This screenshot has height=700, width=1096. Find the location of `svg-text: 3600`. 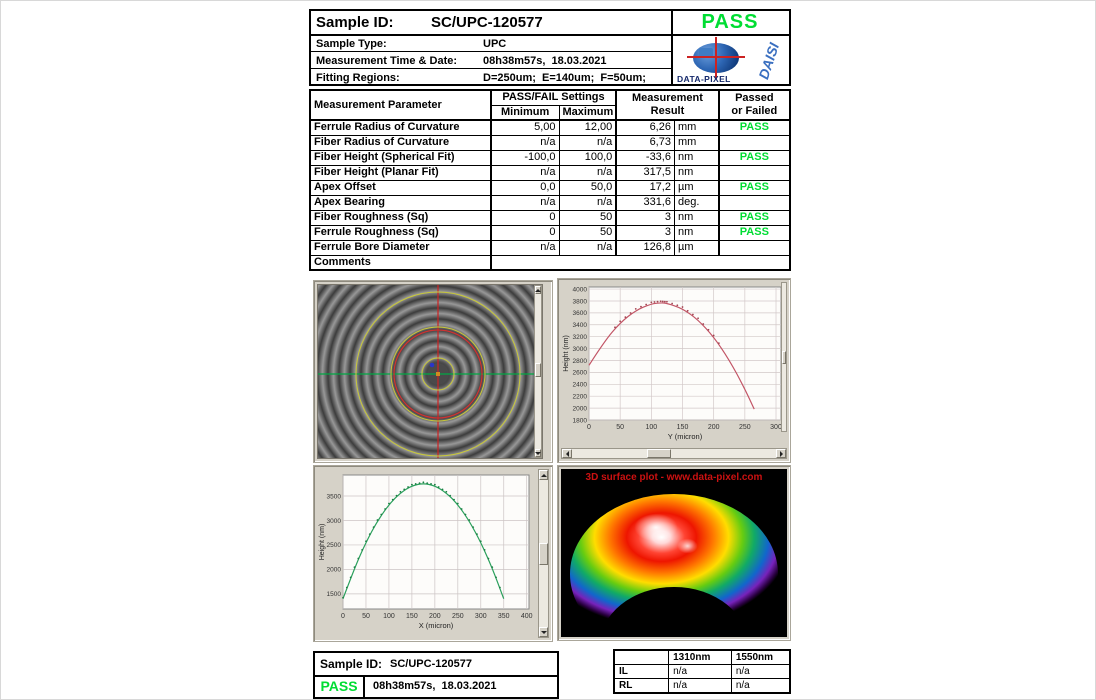

svg-text: 3600 is located at coordinates (580, 313).